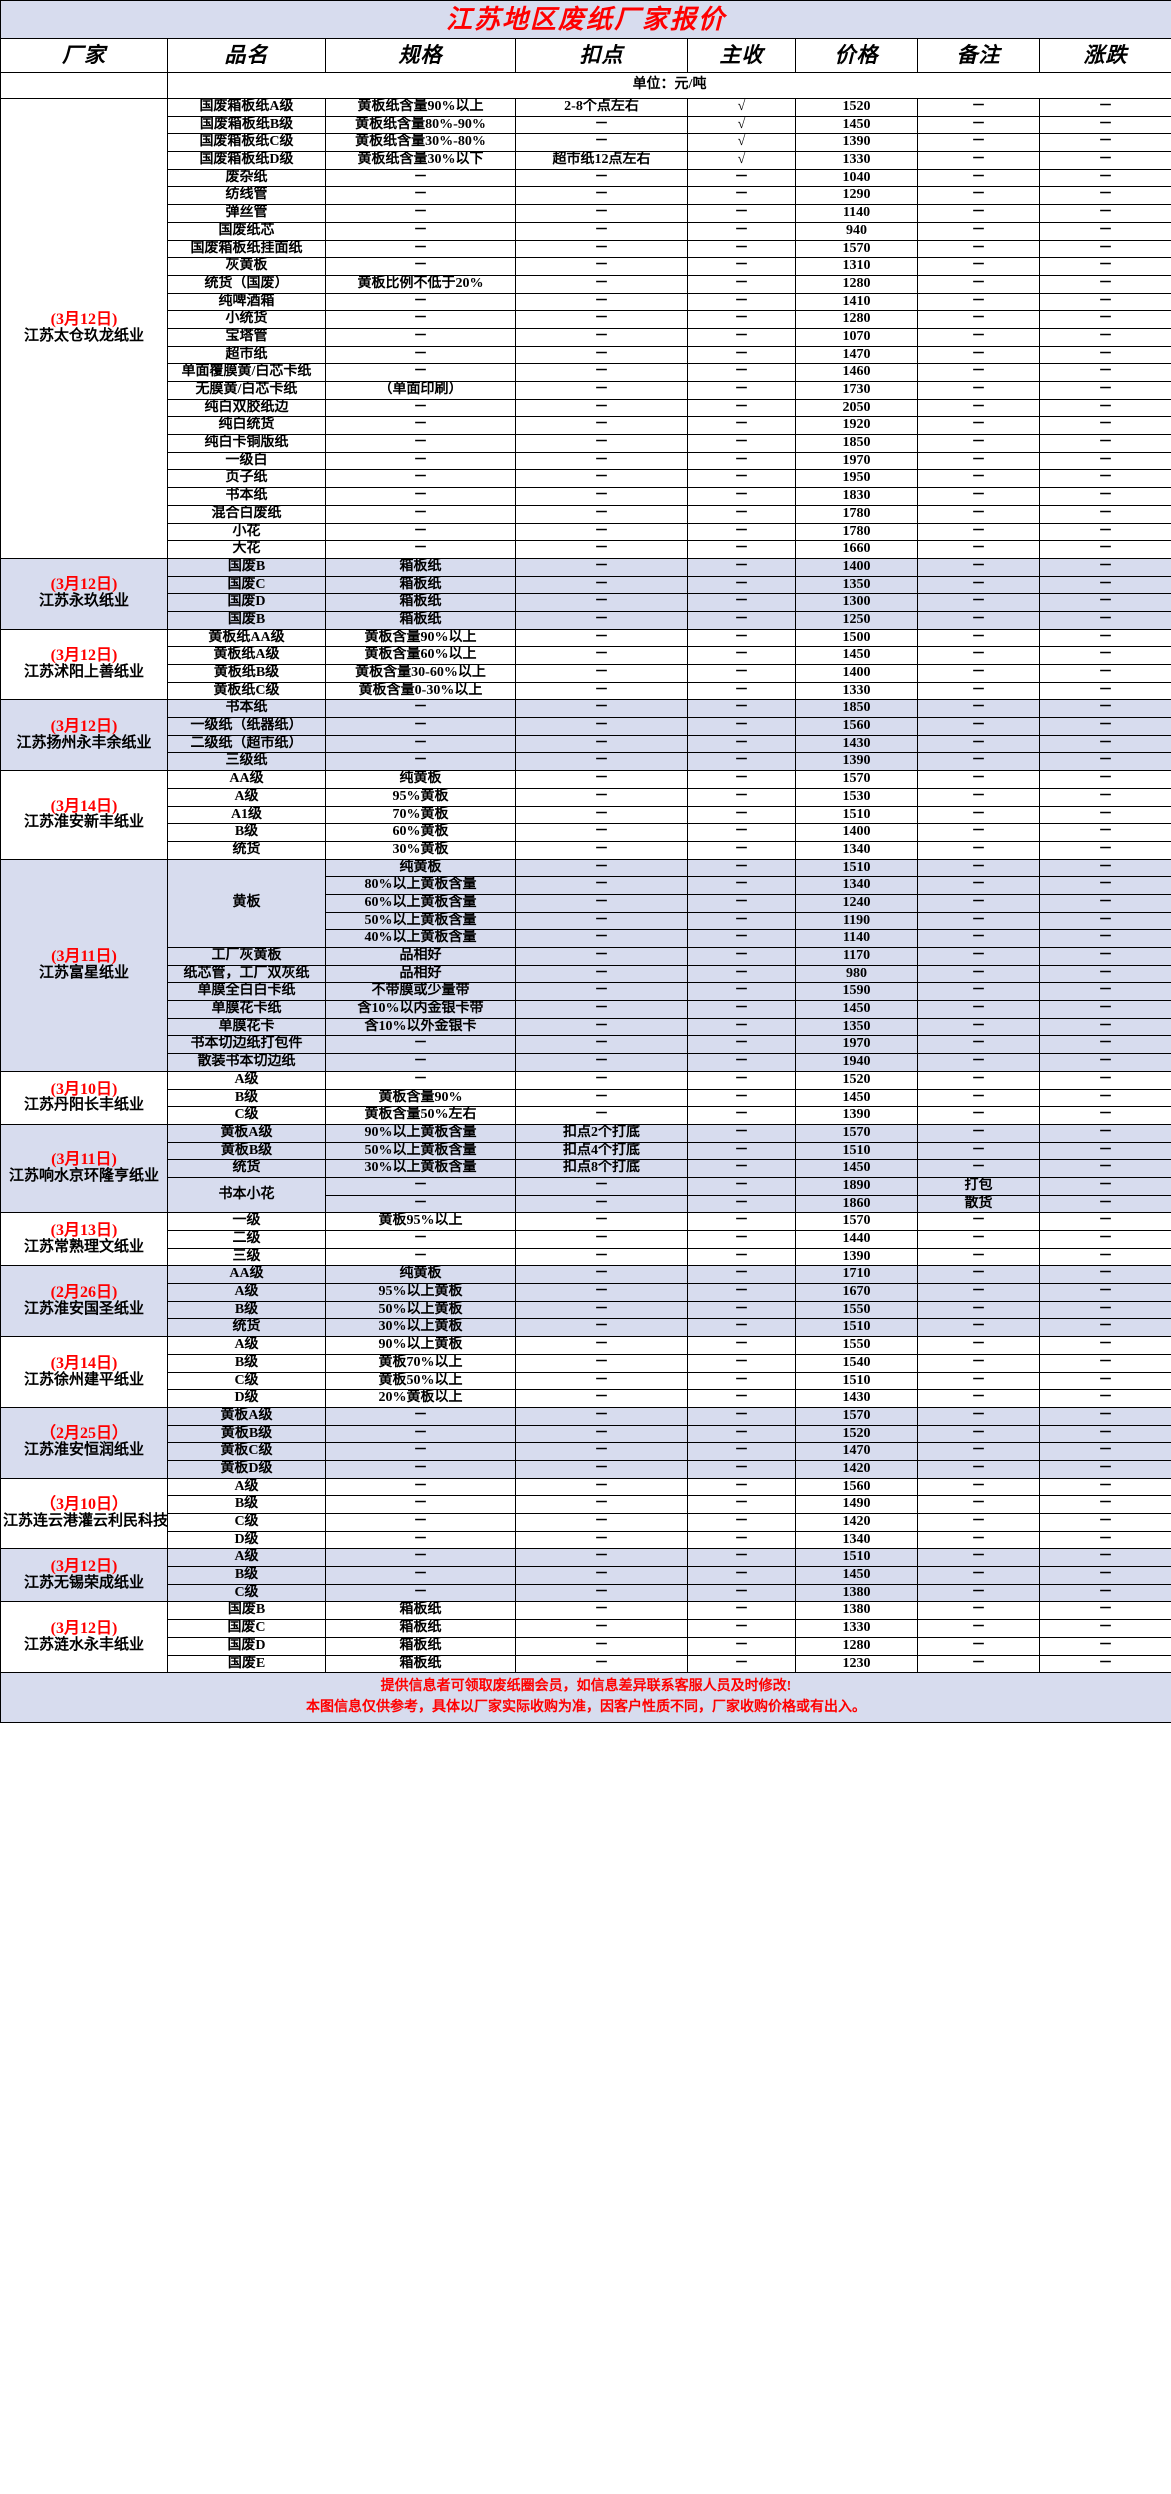  Describe the element at coordinates (83, 601) in the screenshot. I see `company-name: 江苏永玖纸业` at that location.